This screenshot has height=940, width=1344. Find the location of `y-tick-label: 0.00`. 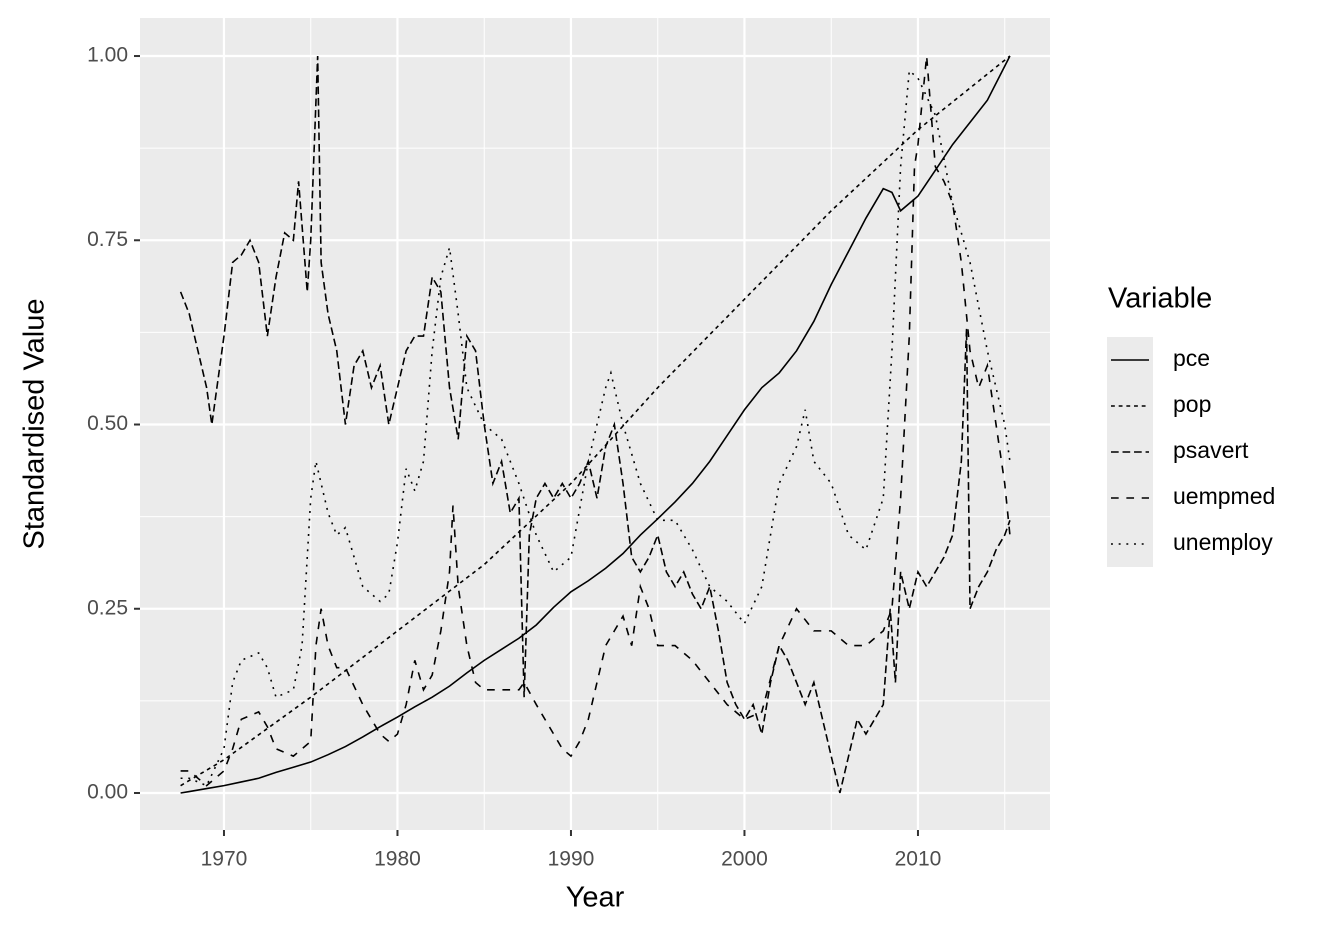

y-tick-label: 0.00 is located at coordinates (107, 792).